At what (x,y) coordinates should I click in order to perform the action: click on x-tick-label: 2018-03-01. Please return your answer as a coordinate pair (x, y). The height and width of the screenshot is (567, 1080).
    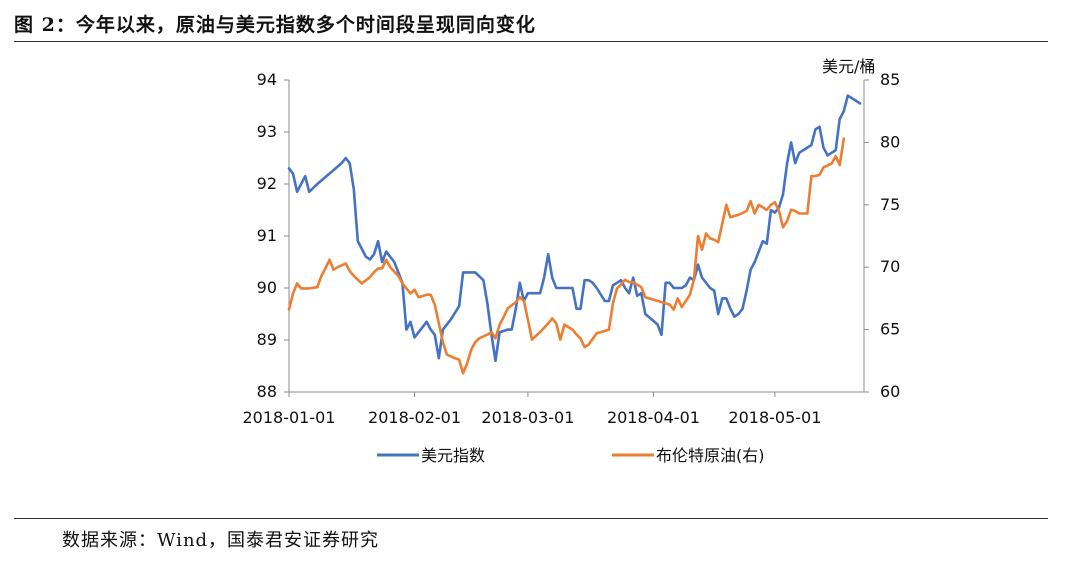
    Looking at the image, I should click on (527, 417).